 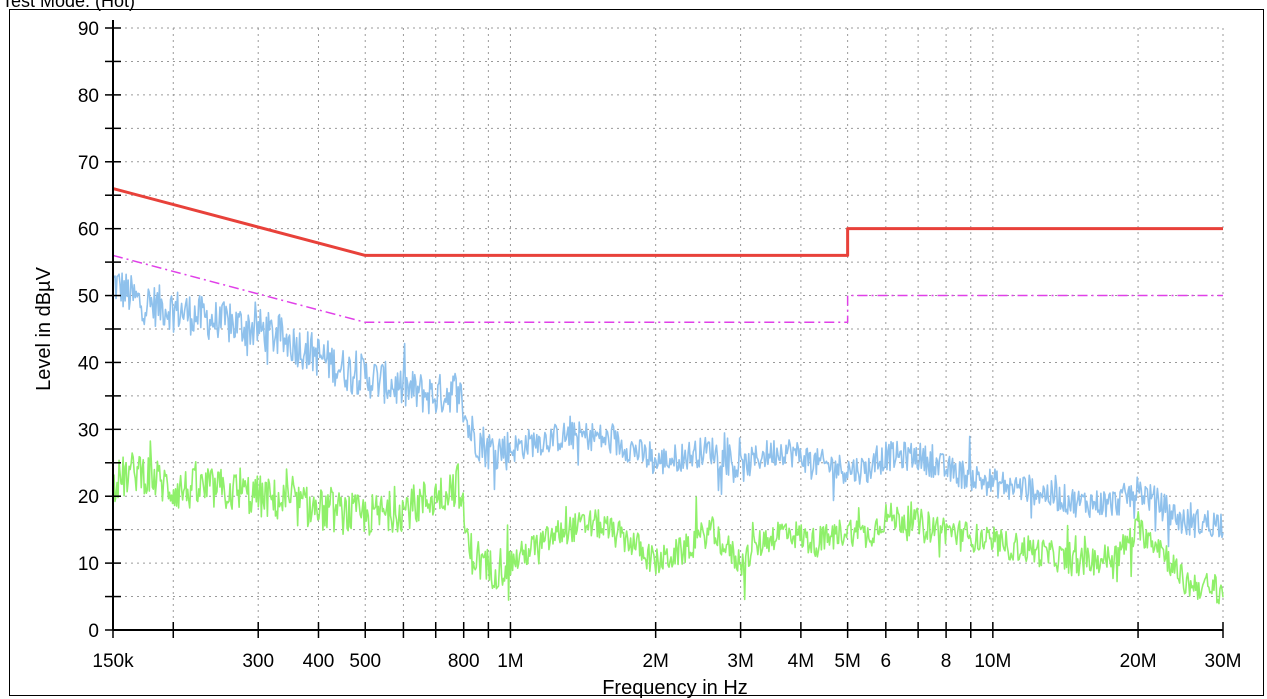 What do you see at coordinates (258, 661) in the screenshot?
I see `x-tick-label: 300` at bounding box center [258, 661].